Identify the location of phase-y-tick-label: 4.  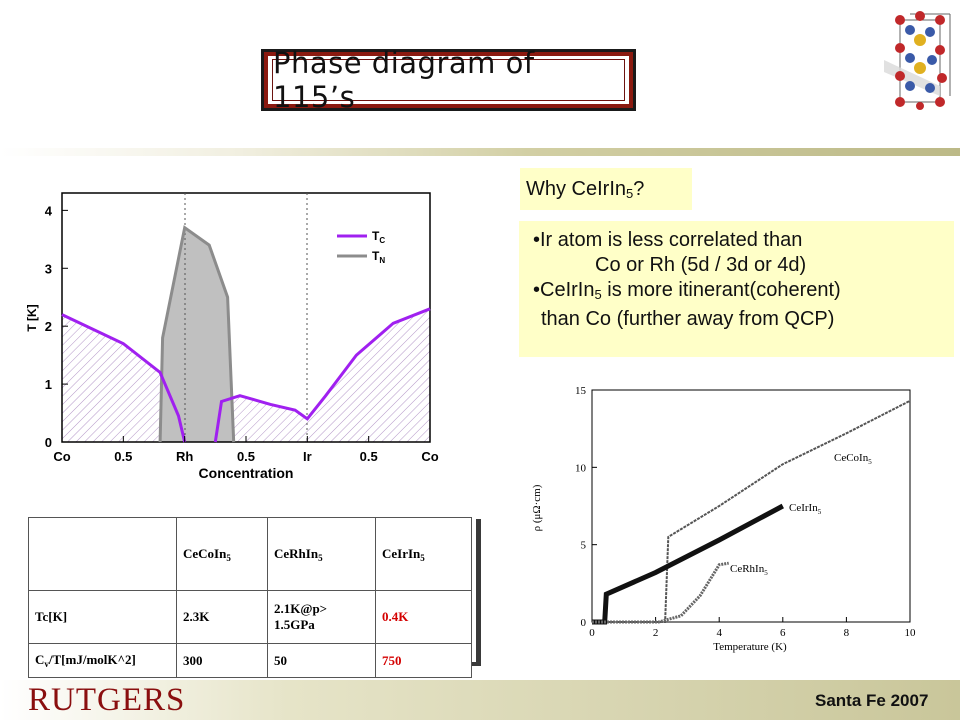
(49, 210).